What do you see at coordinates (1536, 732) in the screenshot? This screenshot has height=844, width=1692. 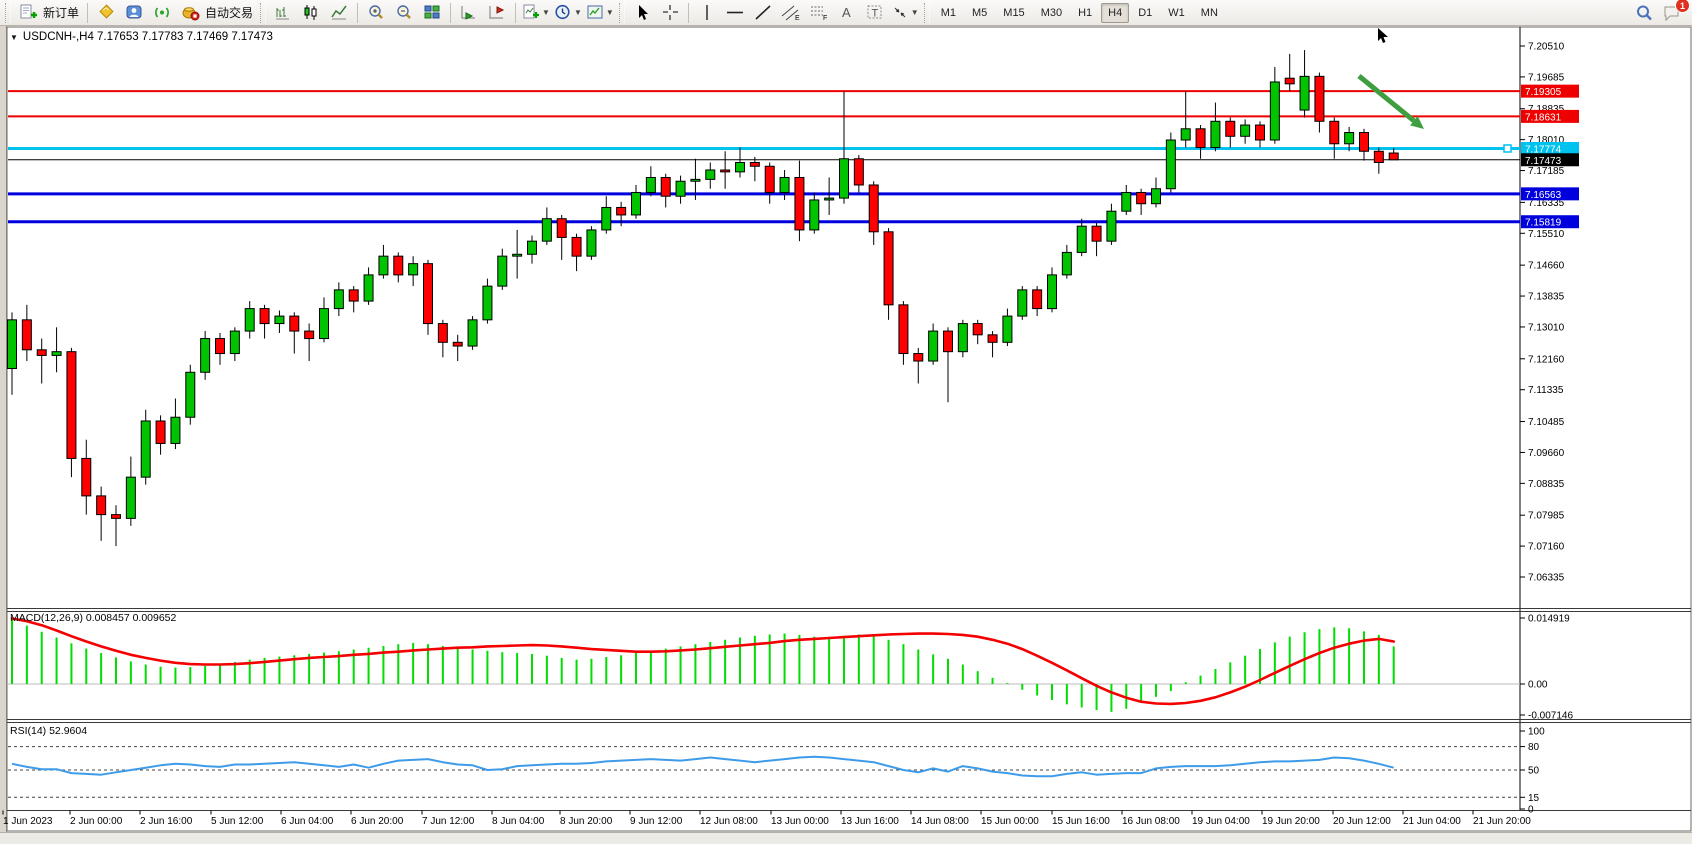 I see `rsi-tick-label: 100` at bounding box center [1536, 732].